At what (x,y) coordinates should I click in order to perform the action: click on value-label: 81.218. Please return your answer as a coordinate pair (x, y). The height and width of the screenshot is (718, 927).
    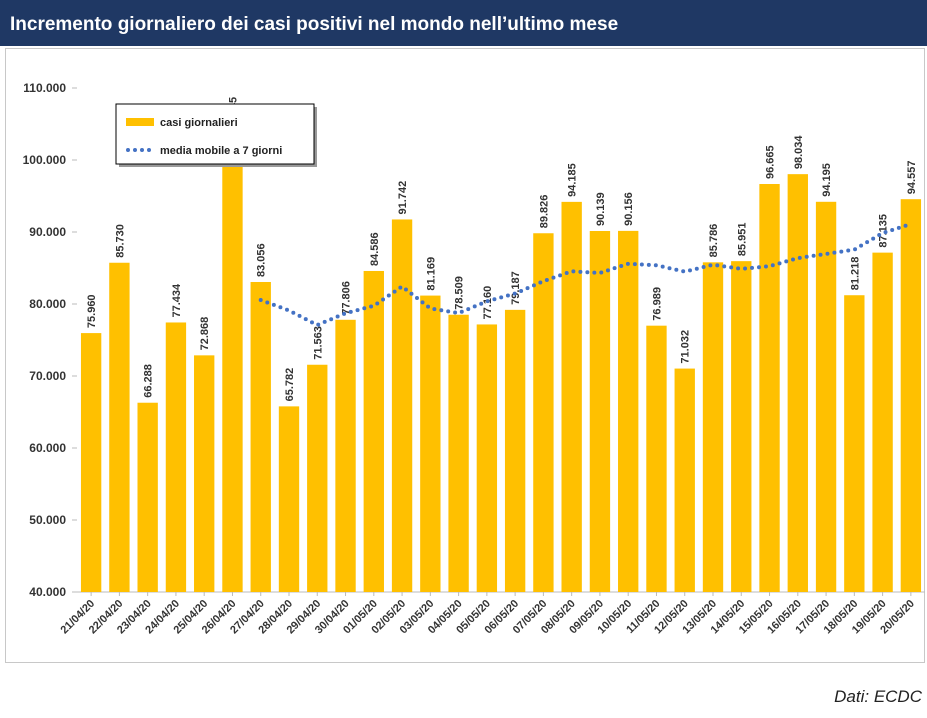
    Looking at the image, I should click on (855, 274).